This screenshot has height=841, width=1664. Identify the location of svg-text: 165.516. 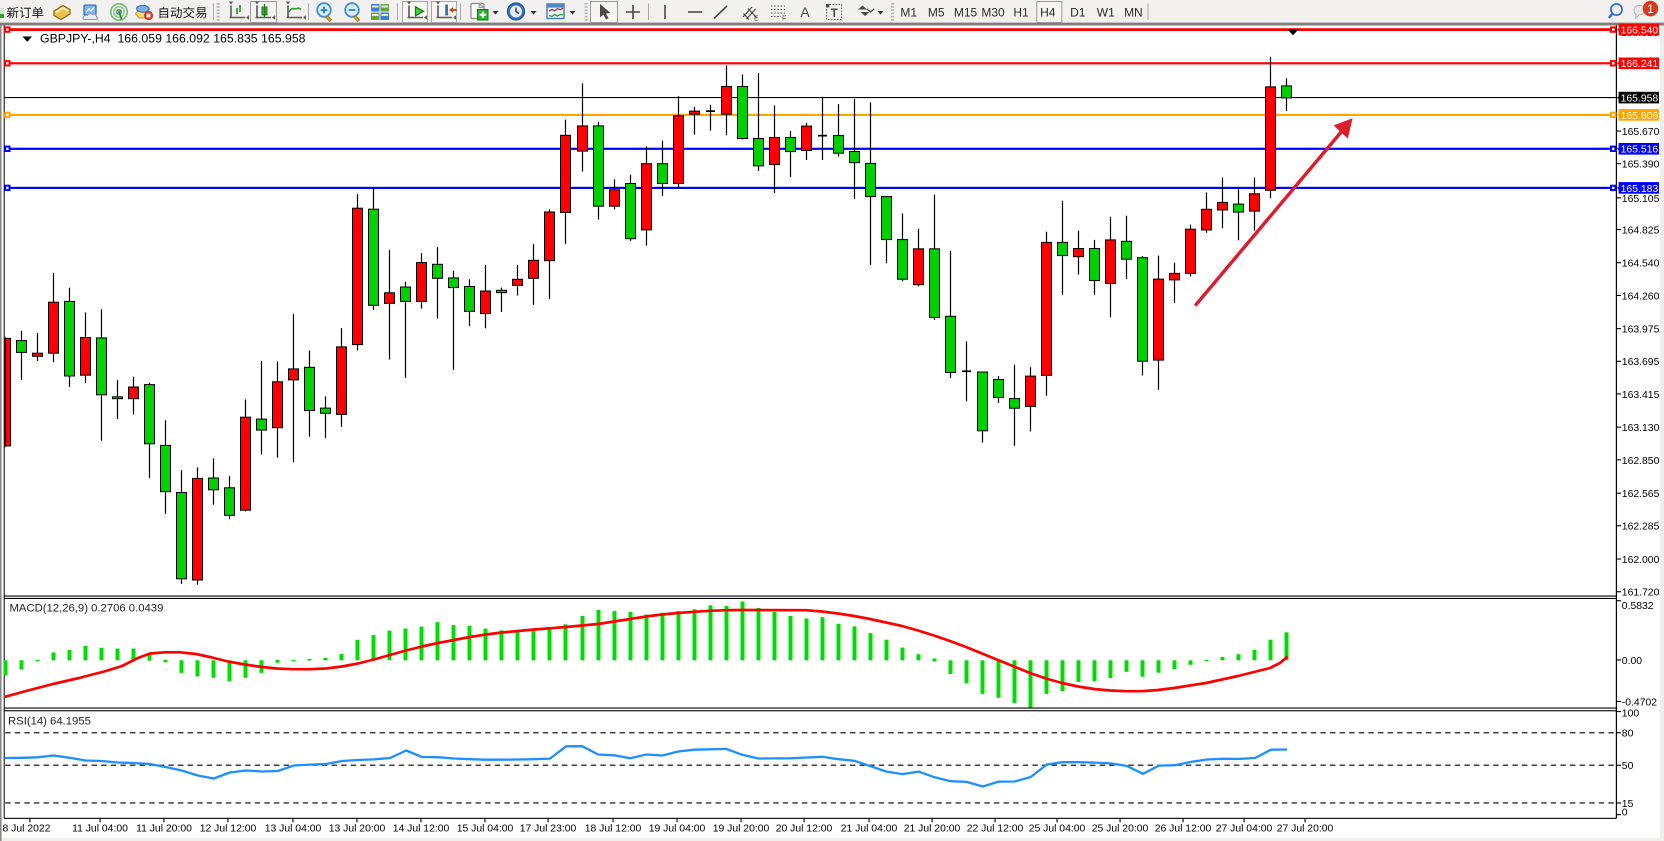
(1640, 150).